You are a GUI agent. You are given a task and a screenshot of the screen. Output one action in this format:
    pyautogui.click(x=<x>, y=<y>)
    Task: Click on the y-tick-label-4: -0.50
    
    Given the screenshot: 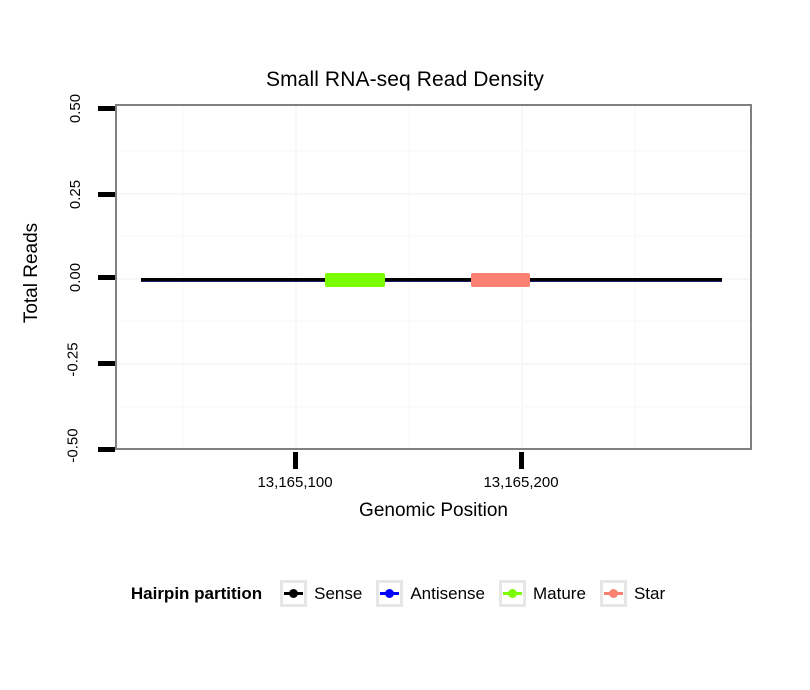 What is the action you would take?
    pyautogui.click(x=45, y=445)
    